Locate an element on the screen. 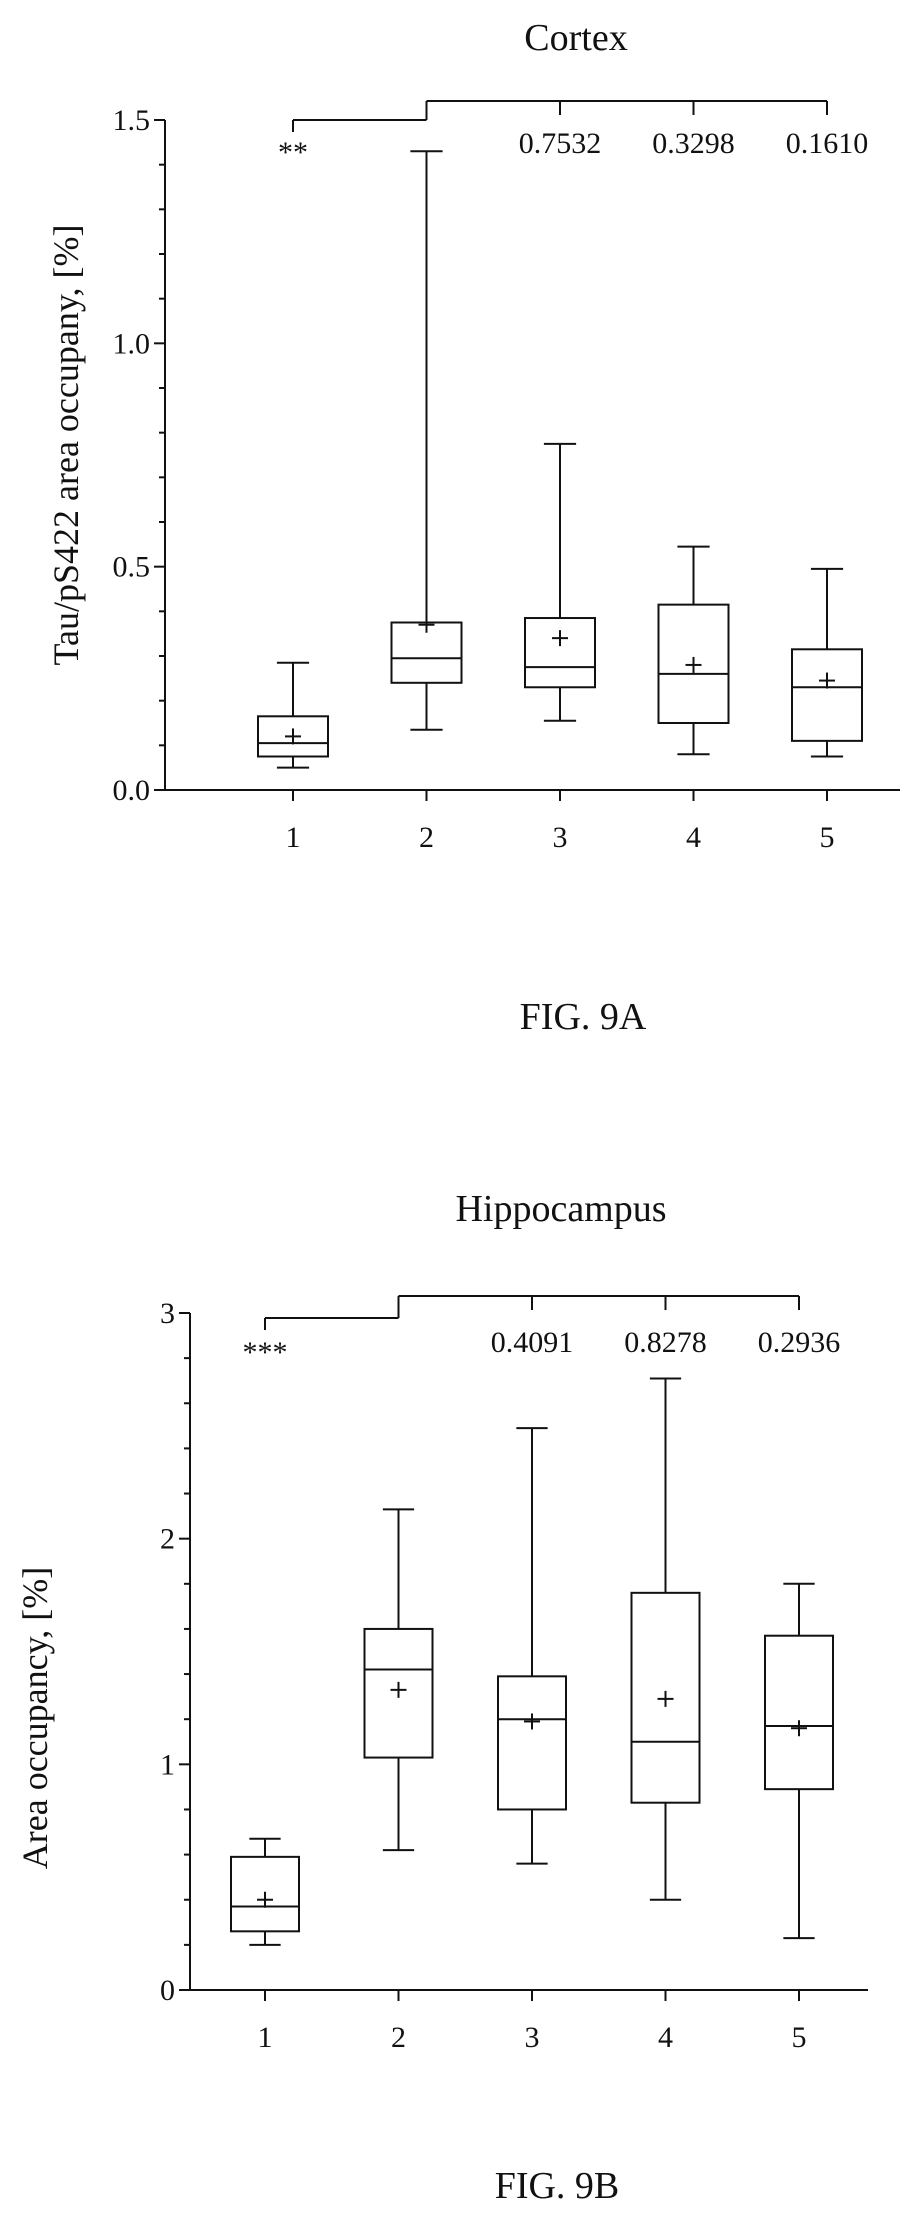 The width and height of the screenshot is (920, 2218). y-tick-label: 2 is located at coordinates (167, 1539).